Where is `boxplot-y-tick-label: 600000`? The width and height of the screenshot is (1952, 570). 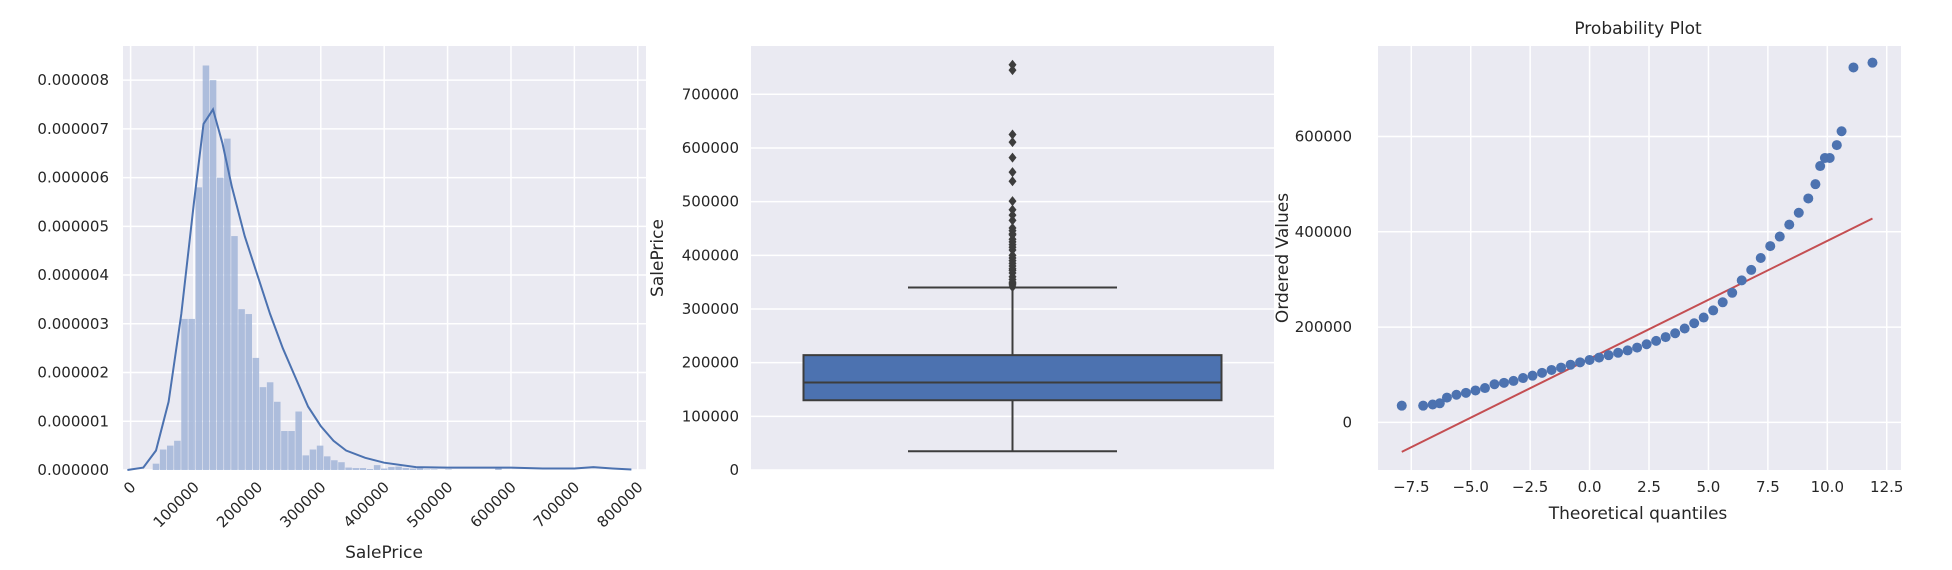
boxplot-y-tick-label: 600000 is located at coordinates (710, 148).